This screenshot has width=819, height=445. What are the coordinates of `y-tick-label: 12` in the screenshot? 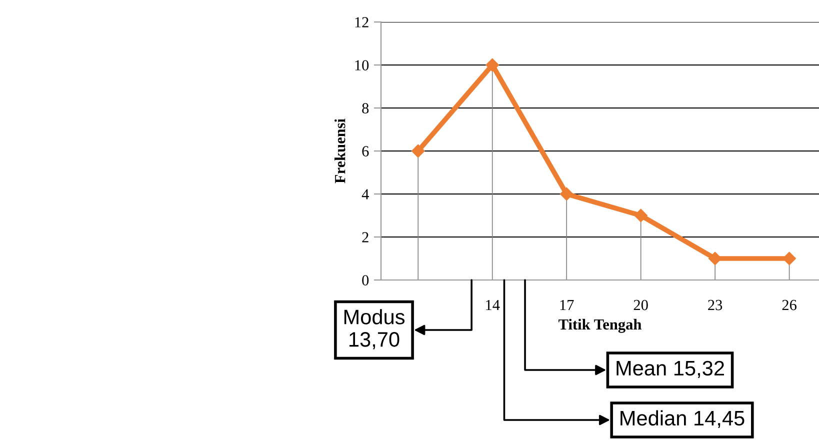 It's located at (361, 22).